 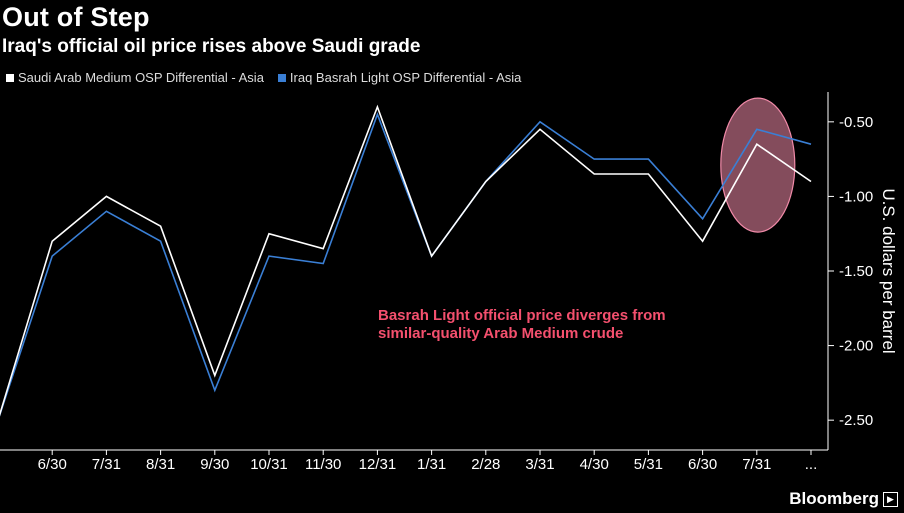 What do you see at coordinates (856, 196) in the screenshot?
I see `y-tick-label: -1.00` at bounding box center [856, 196].